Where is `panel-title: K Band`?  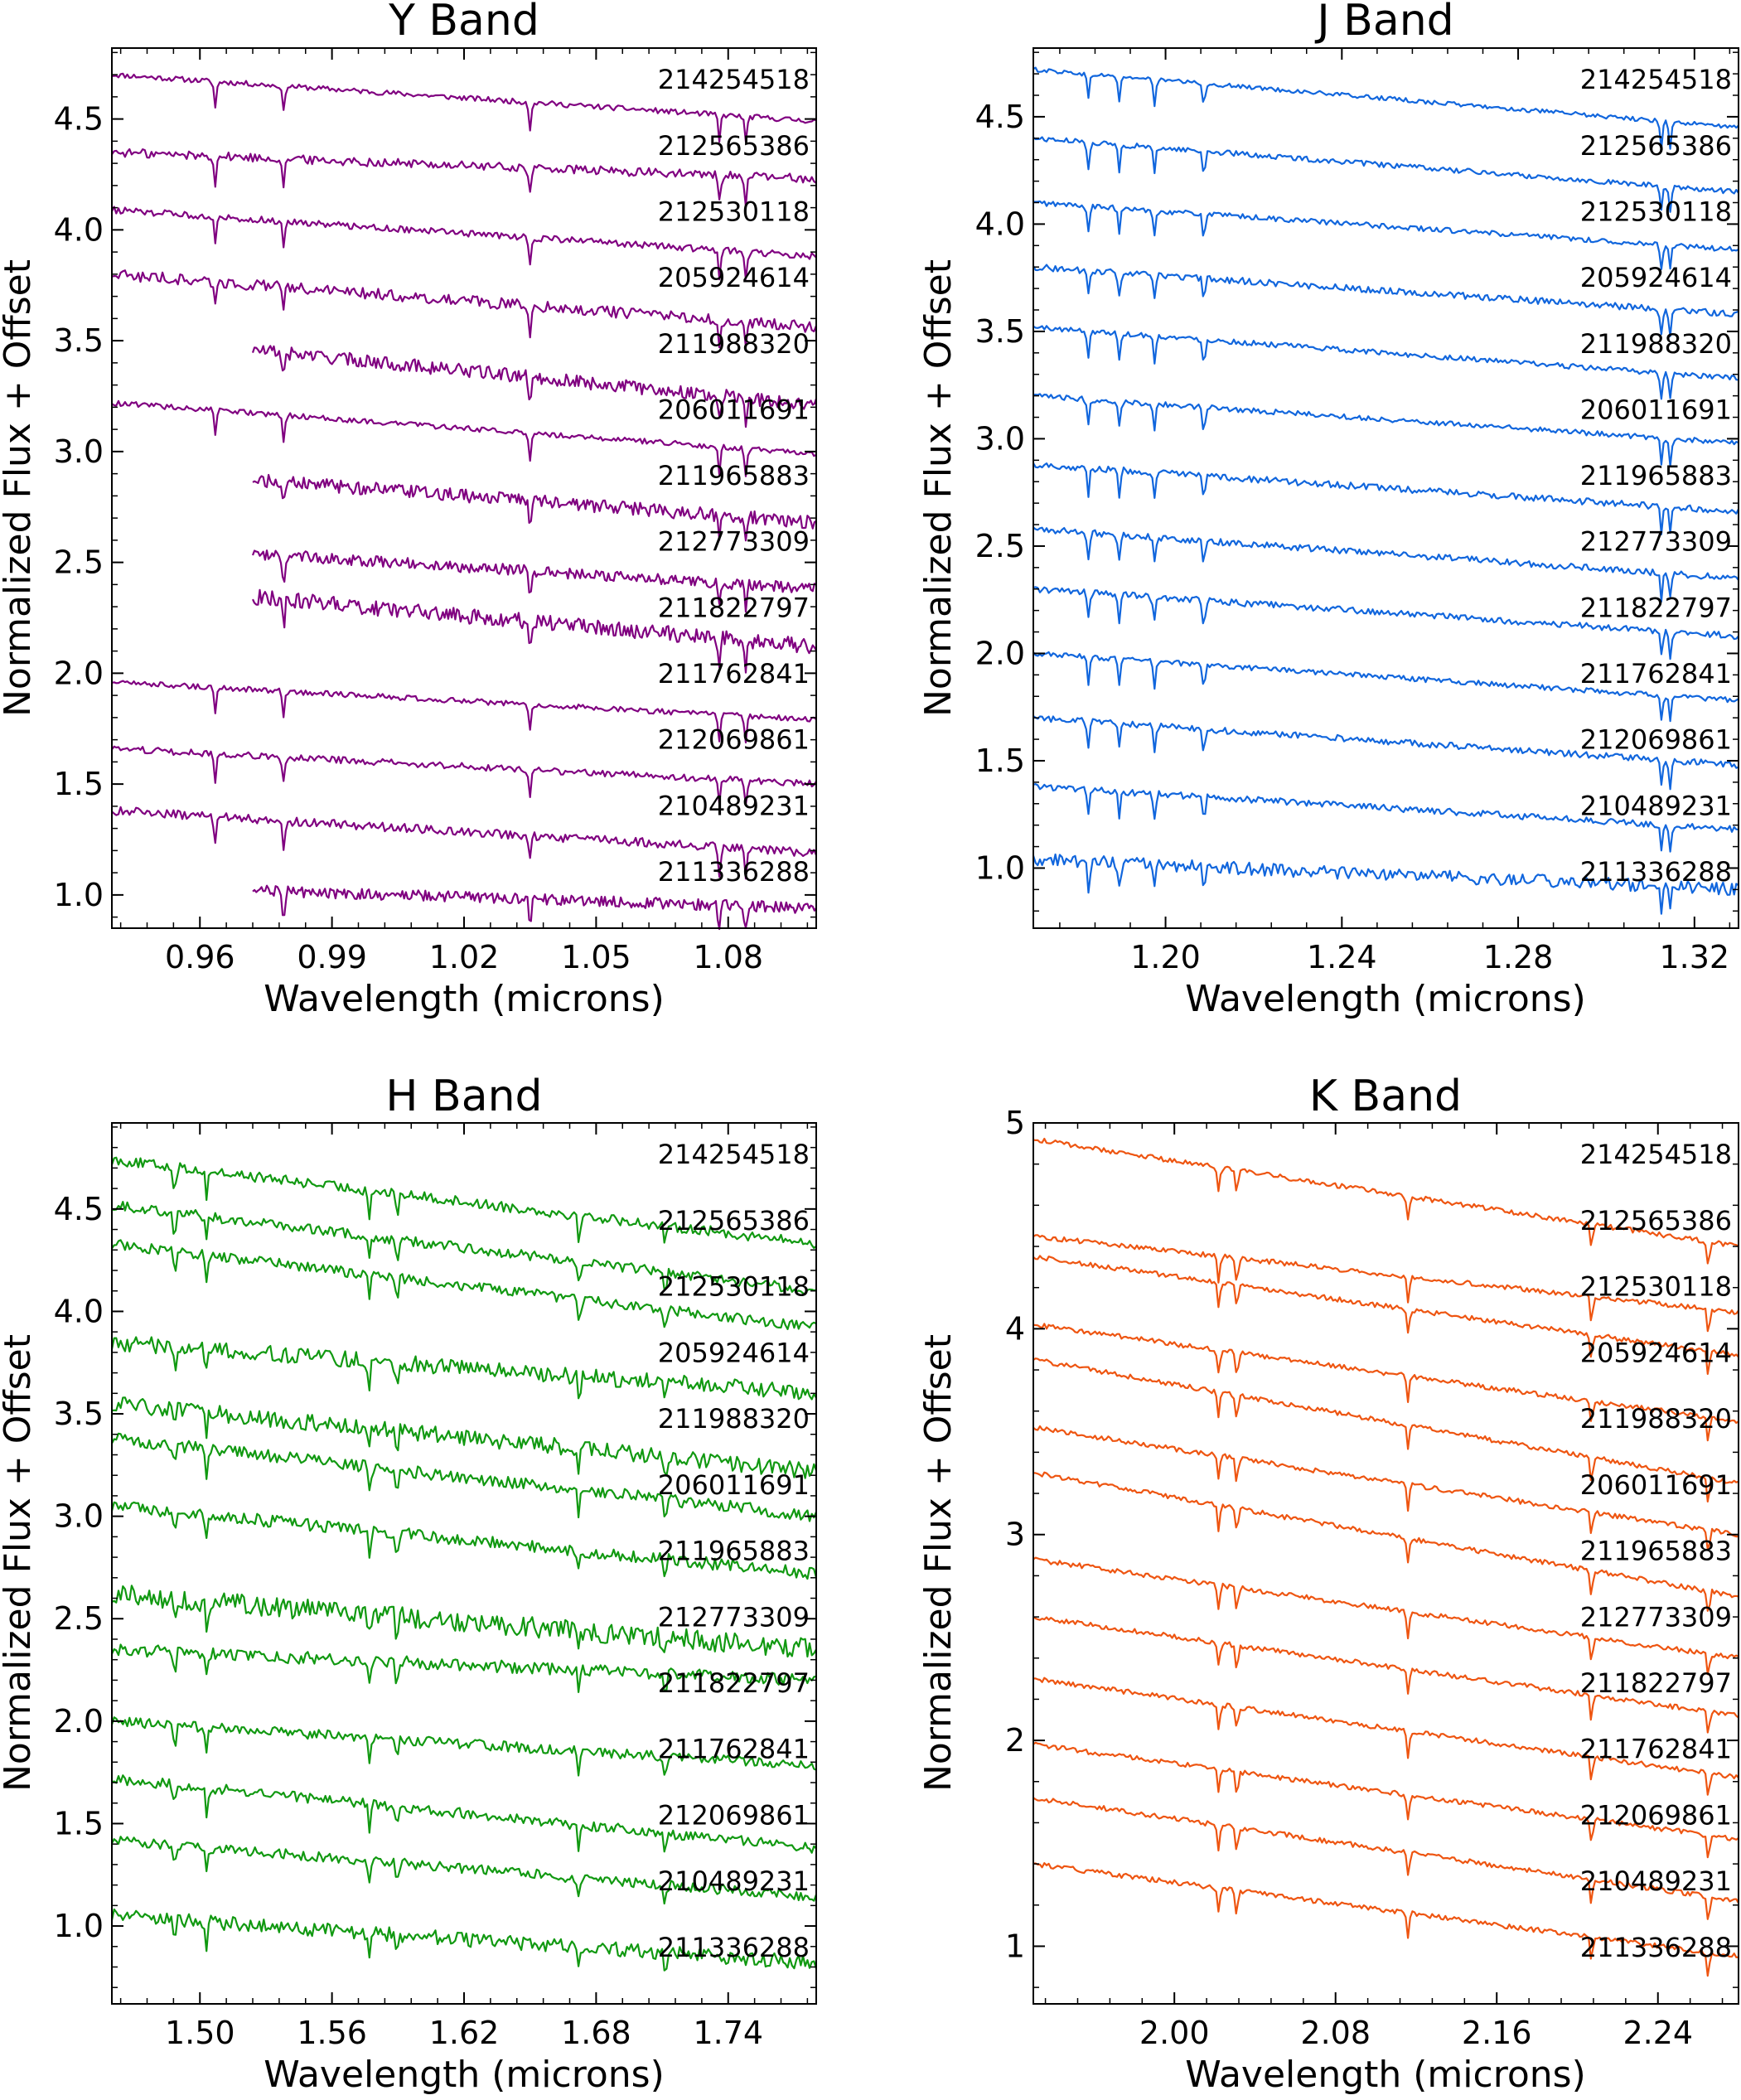 panel-title: K Band is located at coordinates (1385, 1096).